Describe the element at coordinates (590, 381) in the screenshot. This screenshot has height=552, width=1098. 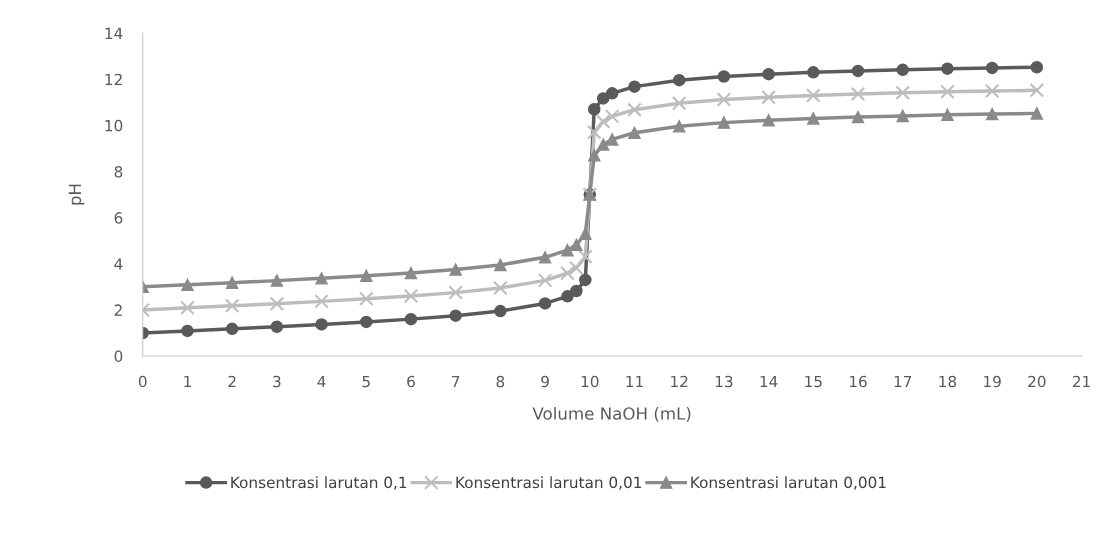
I see `x-tick-label: 10` at that location.